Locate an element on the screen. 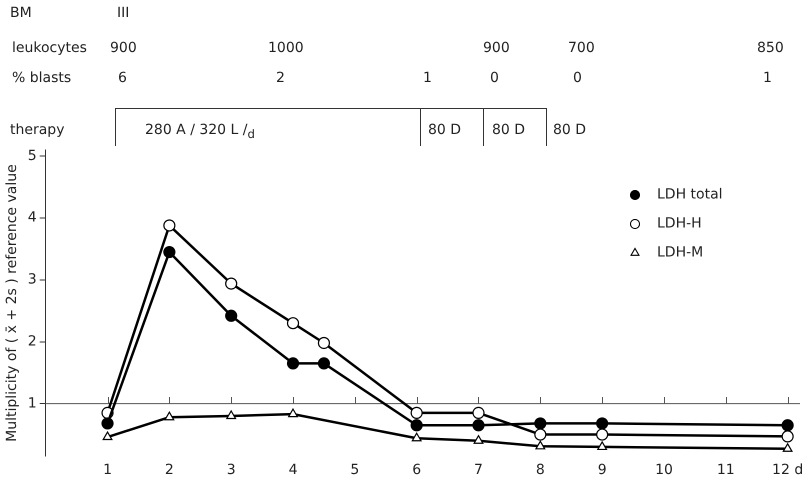 The image size is (810, 485). text: therapy is located at coordinates (37, 130).